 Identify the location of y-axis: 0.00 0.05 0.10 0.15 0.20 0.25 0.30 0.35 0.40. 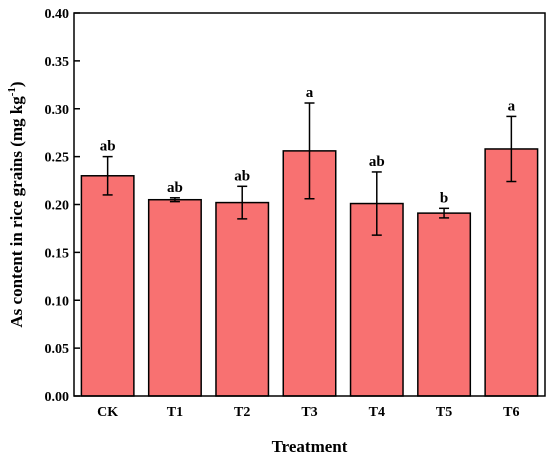
(62, 206).